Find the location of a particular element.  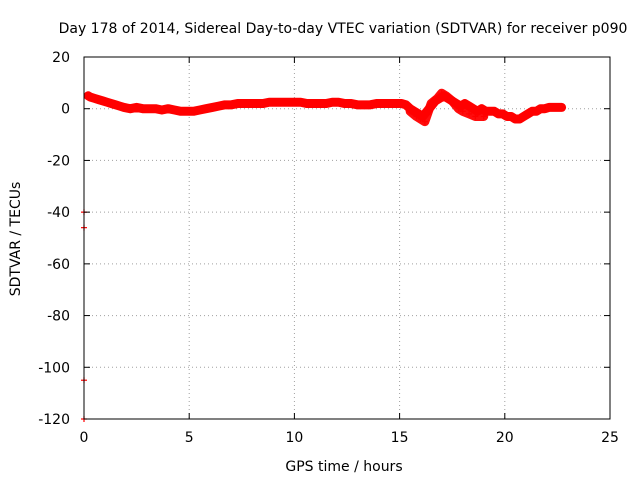

y-tick-label: -20 is located at coordinates (58, 161).